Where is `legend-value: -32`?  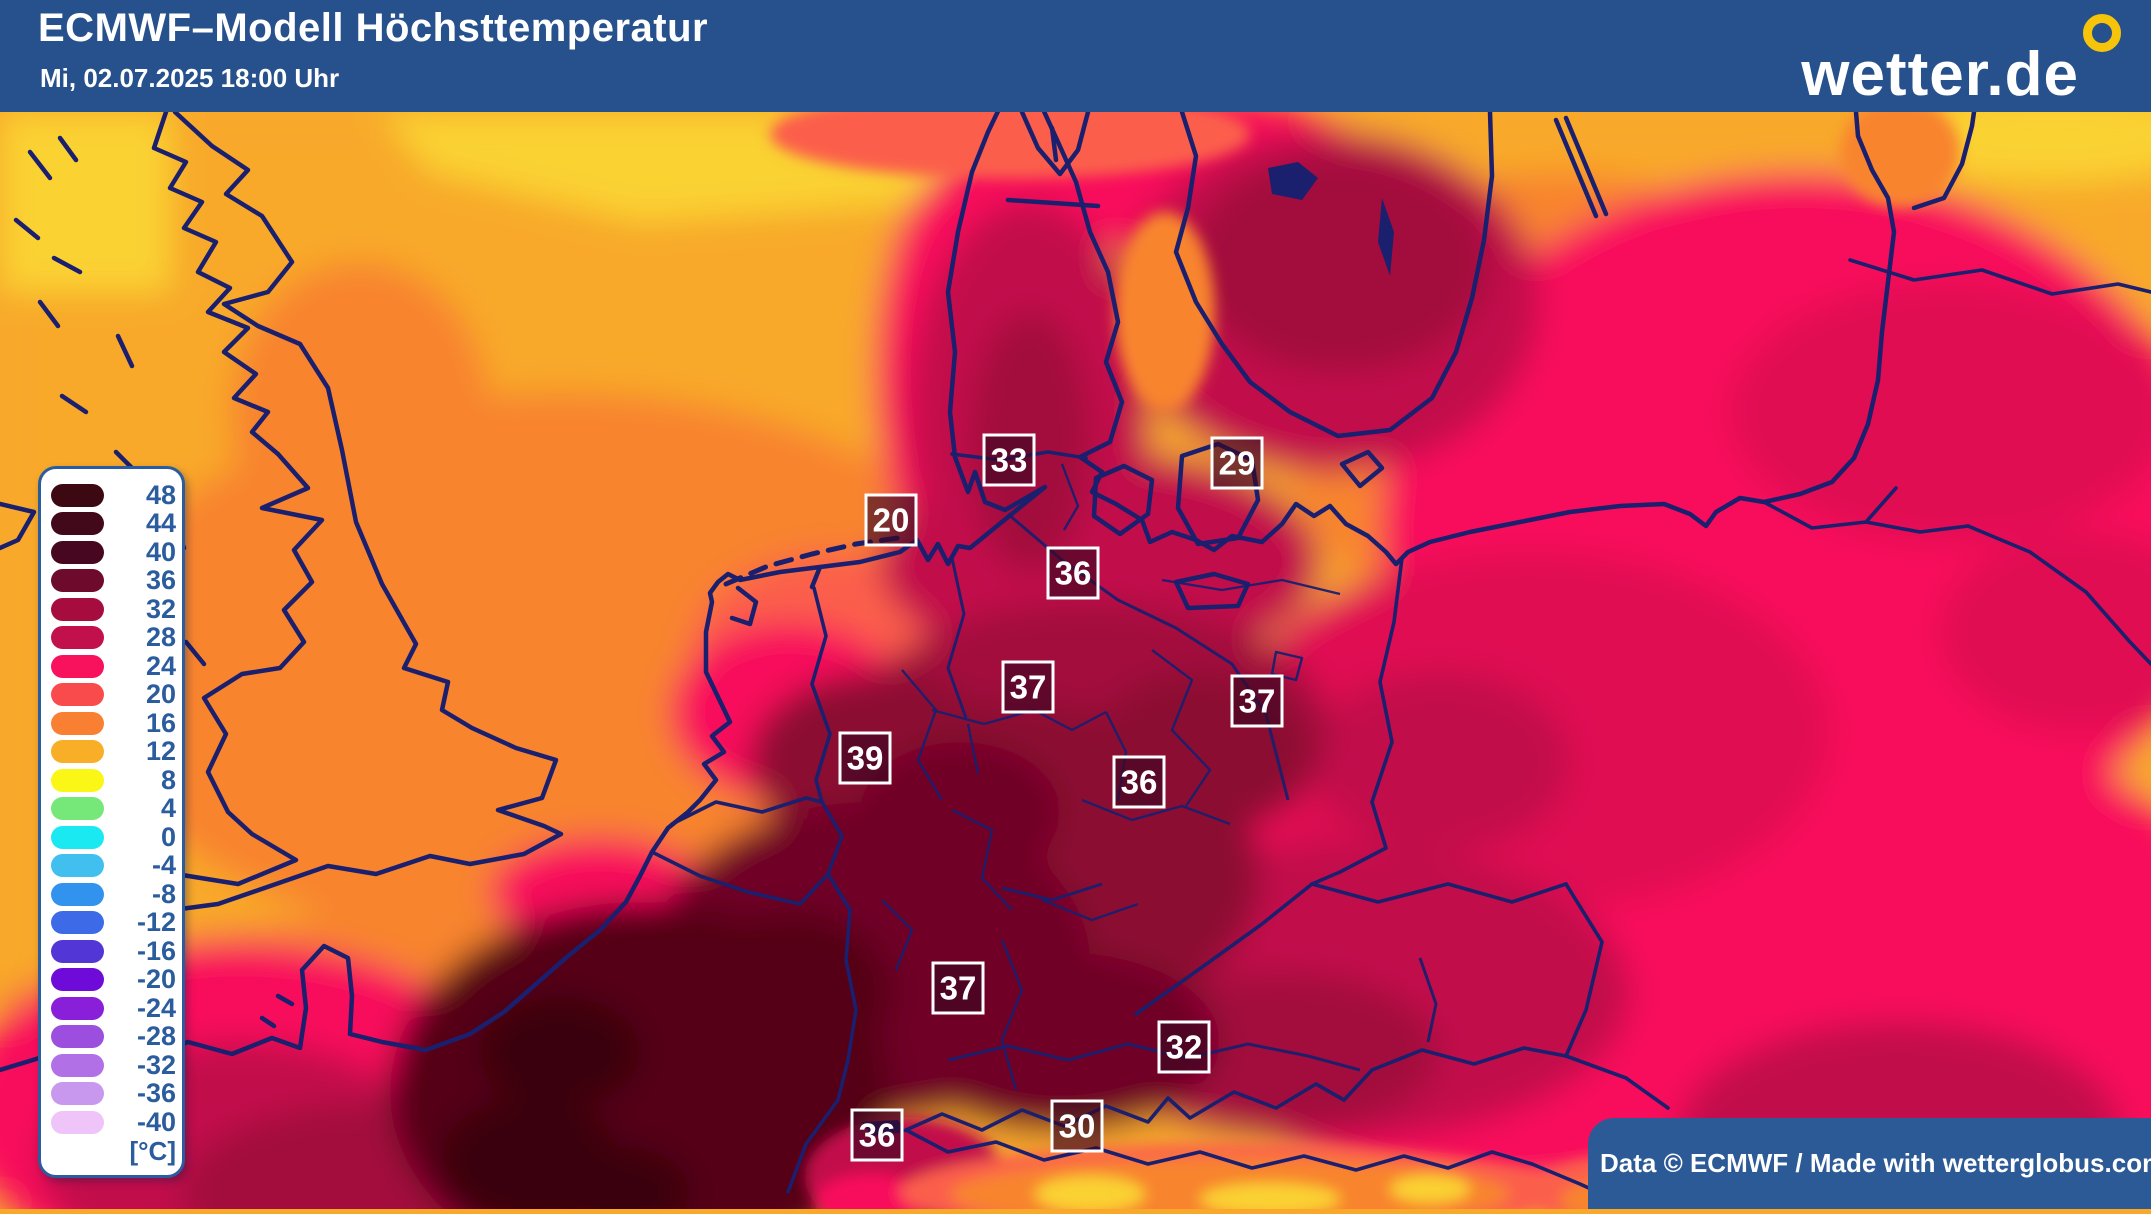 legend-value: -32 is located at coordinates (156, 1064).